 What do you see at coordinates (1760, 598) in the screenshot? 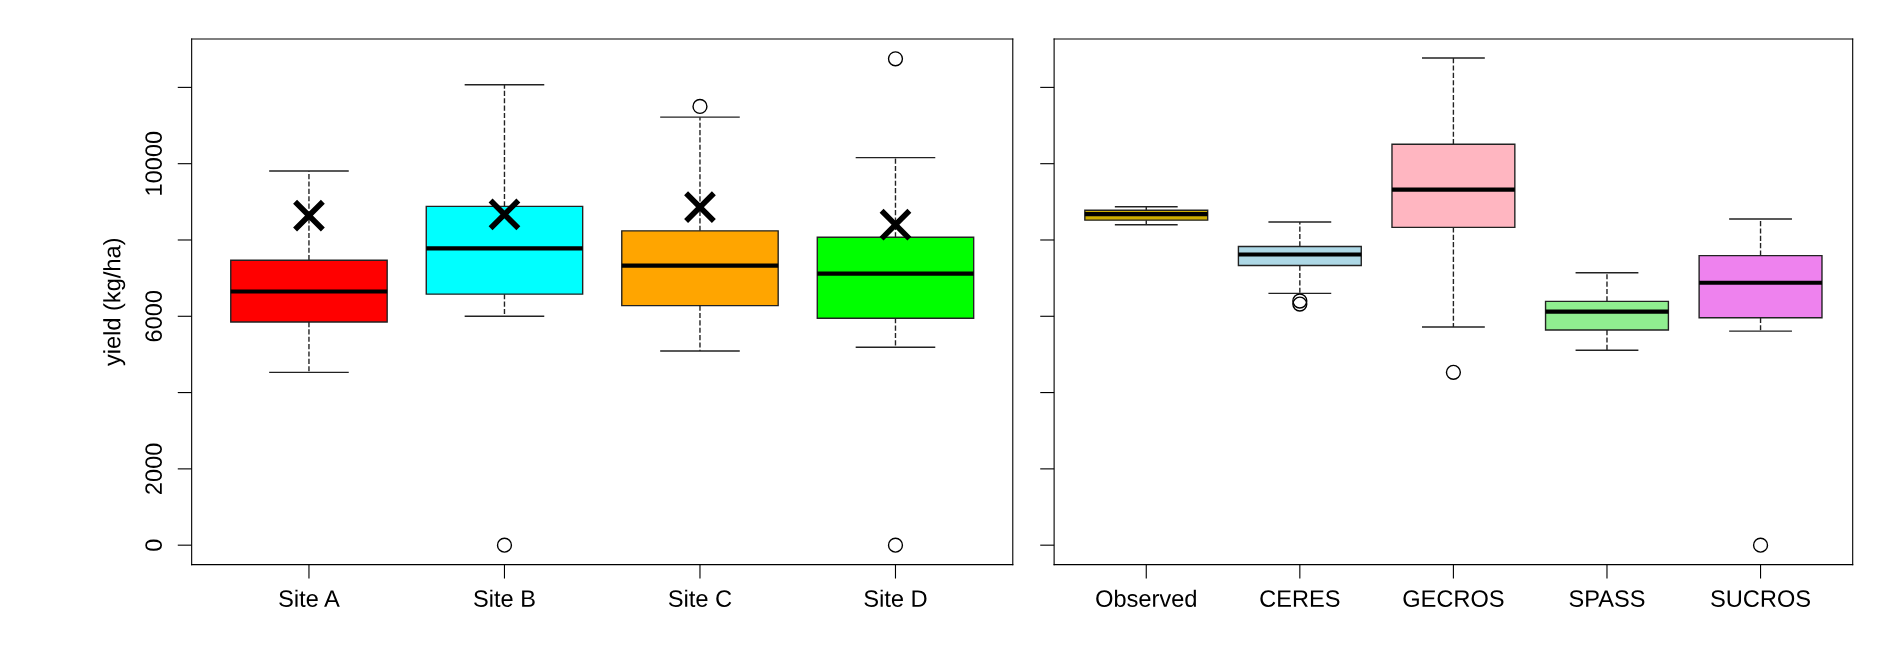
I see `x-tick-label: SUCROS` at bounding box center [1760, 598].